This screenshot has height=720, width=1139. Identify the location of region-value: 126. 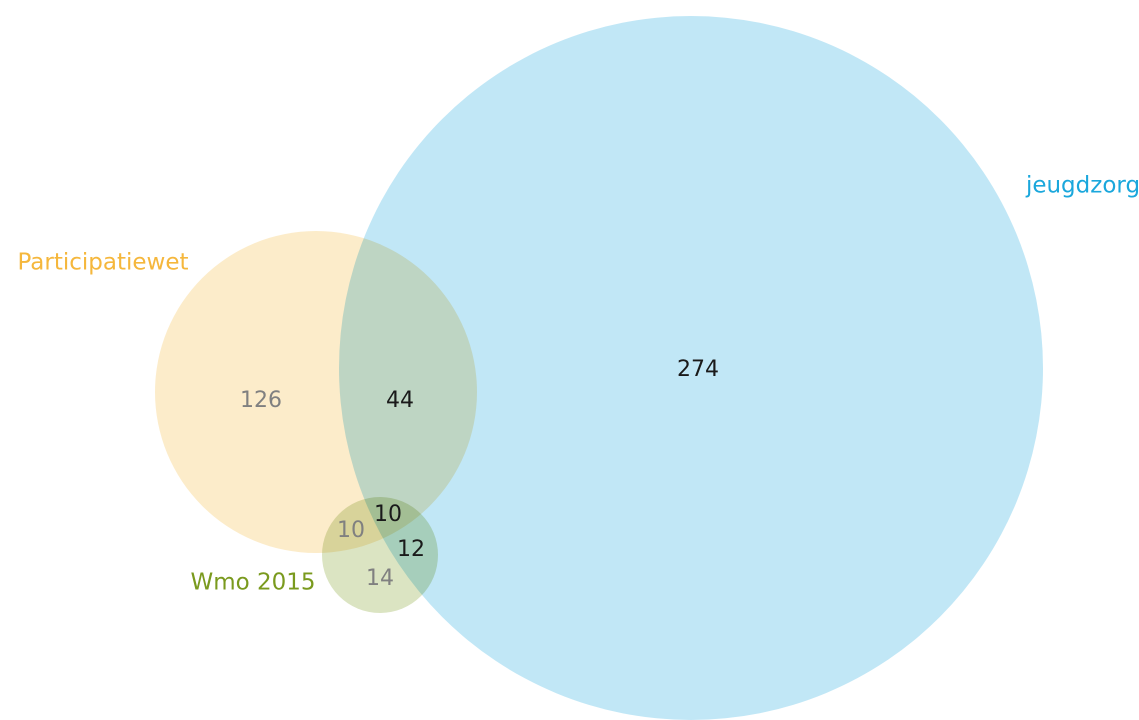
(261, 400).